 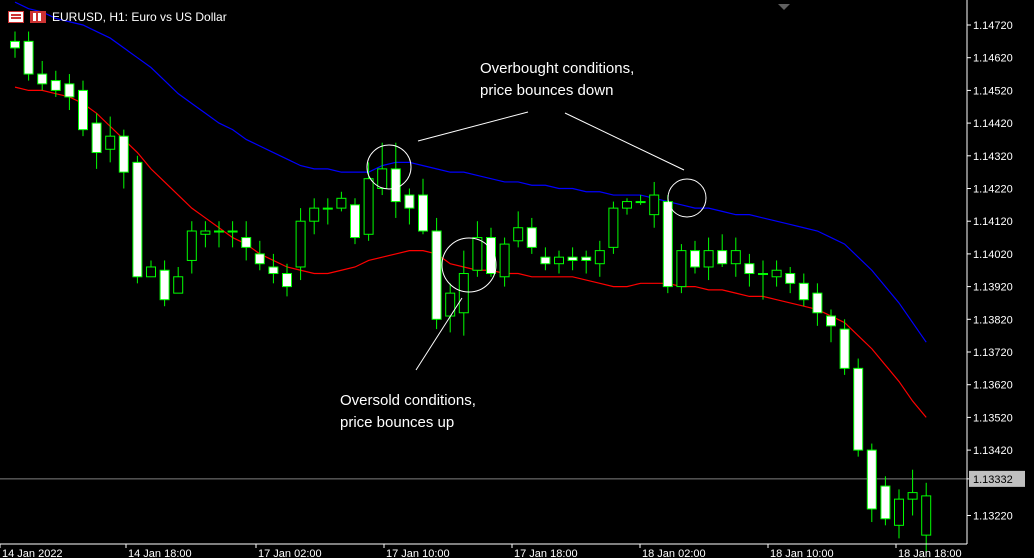 I want to click on oversold-line-1: Oversold conditions,, so click(x=408, y=400).